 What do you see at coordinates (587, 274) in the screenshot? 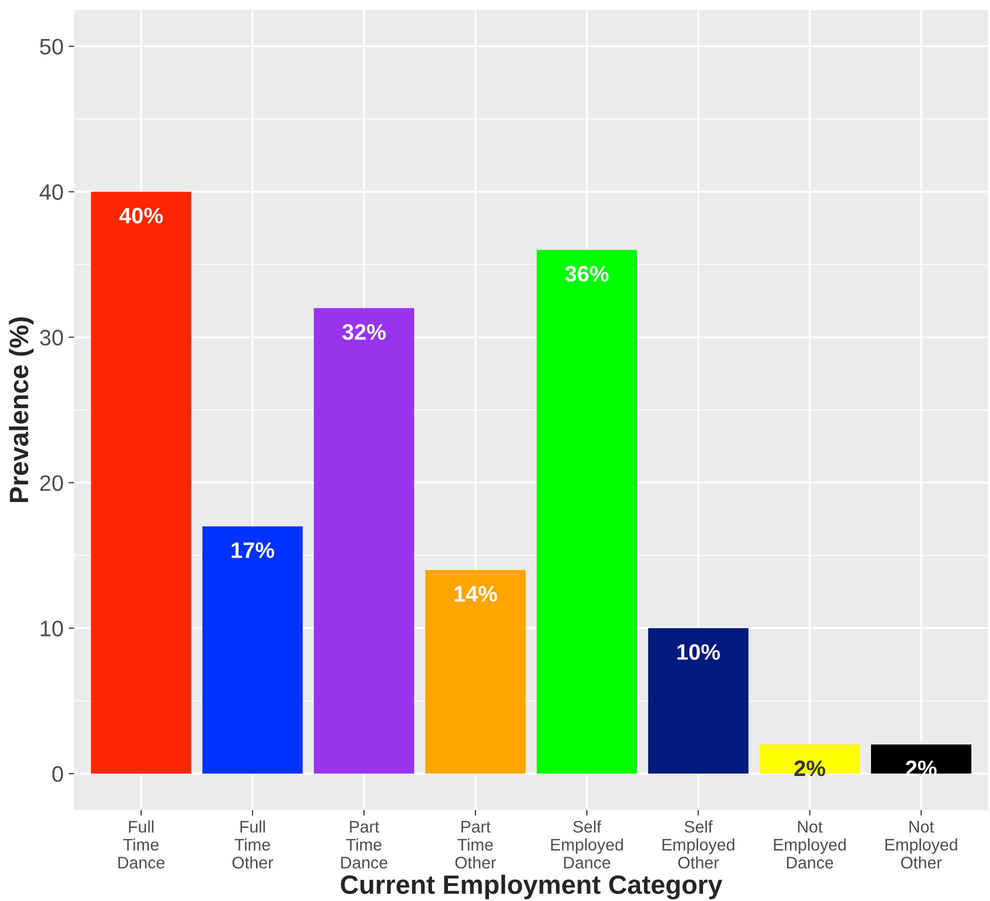
I see `data-label: 36%` at bounding box center [587, 274].